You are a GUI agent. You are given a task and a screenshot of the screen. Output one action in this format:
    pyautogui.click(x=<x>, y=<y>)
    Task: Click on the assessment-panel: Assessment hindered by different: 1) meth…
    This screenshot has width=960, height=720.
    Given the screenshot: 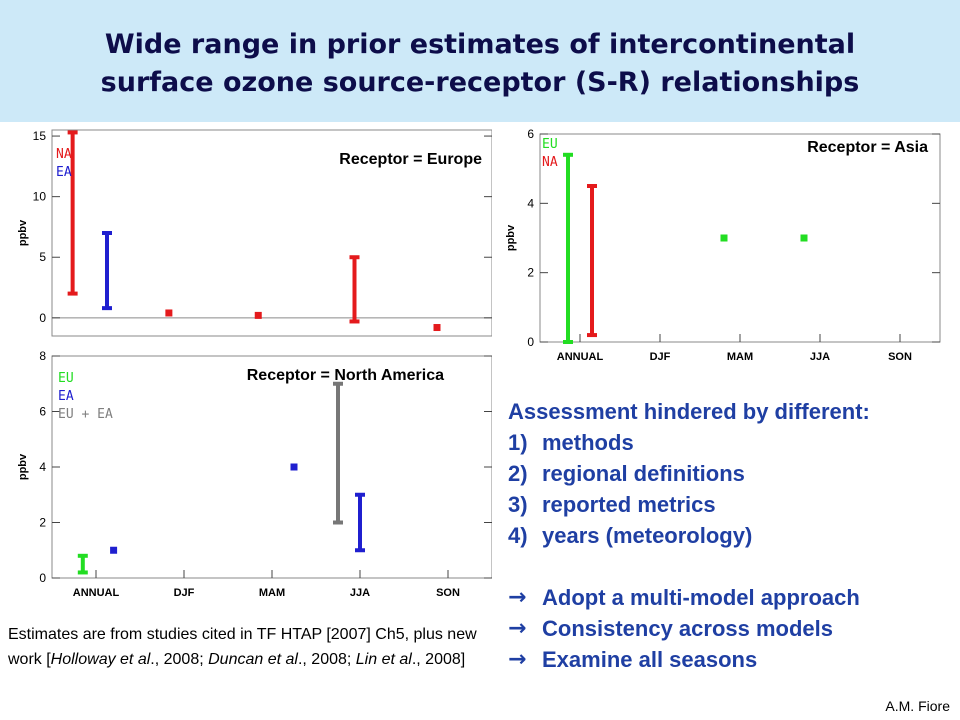 What is the action you would take?
    pyautogui.click(x=689, y=535)
    